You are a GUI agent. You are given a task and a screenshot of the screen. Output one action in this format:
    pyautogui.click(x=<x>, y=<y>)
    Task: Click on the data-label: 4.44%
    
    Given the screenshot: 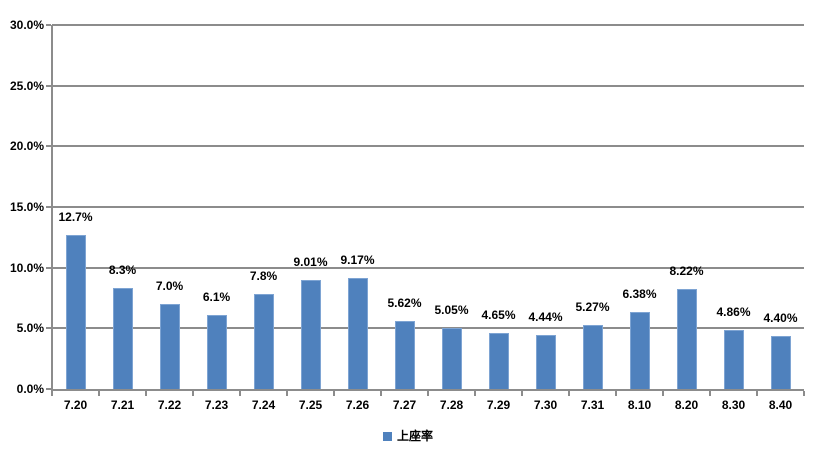 What is the action you would take?
    pyautogui.click(x=545, y=317)
    